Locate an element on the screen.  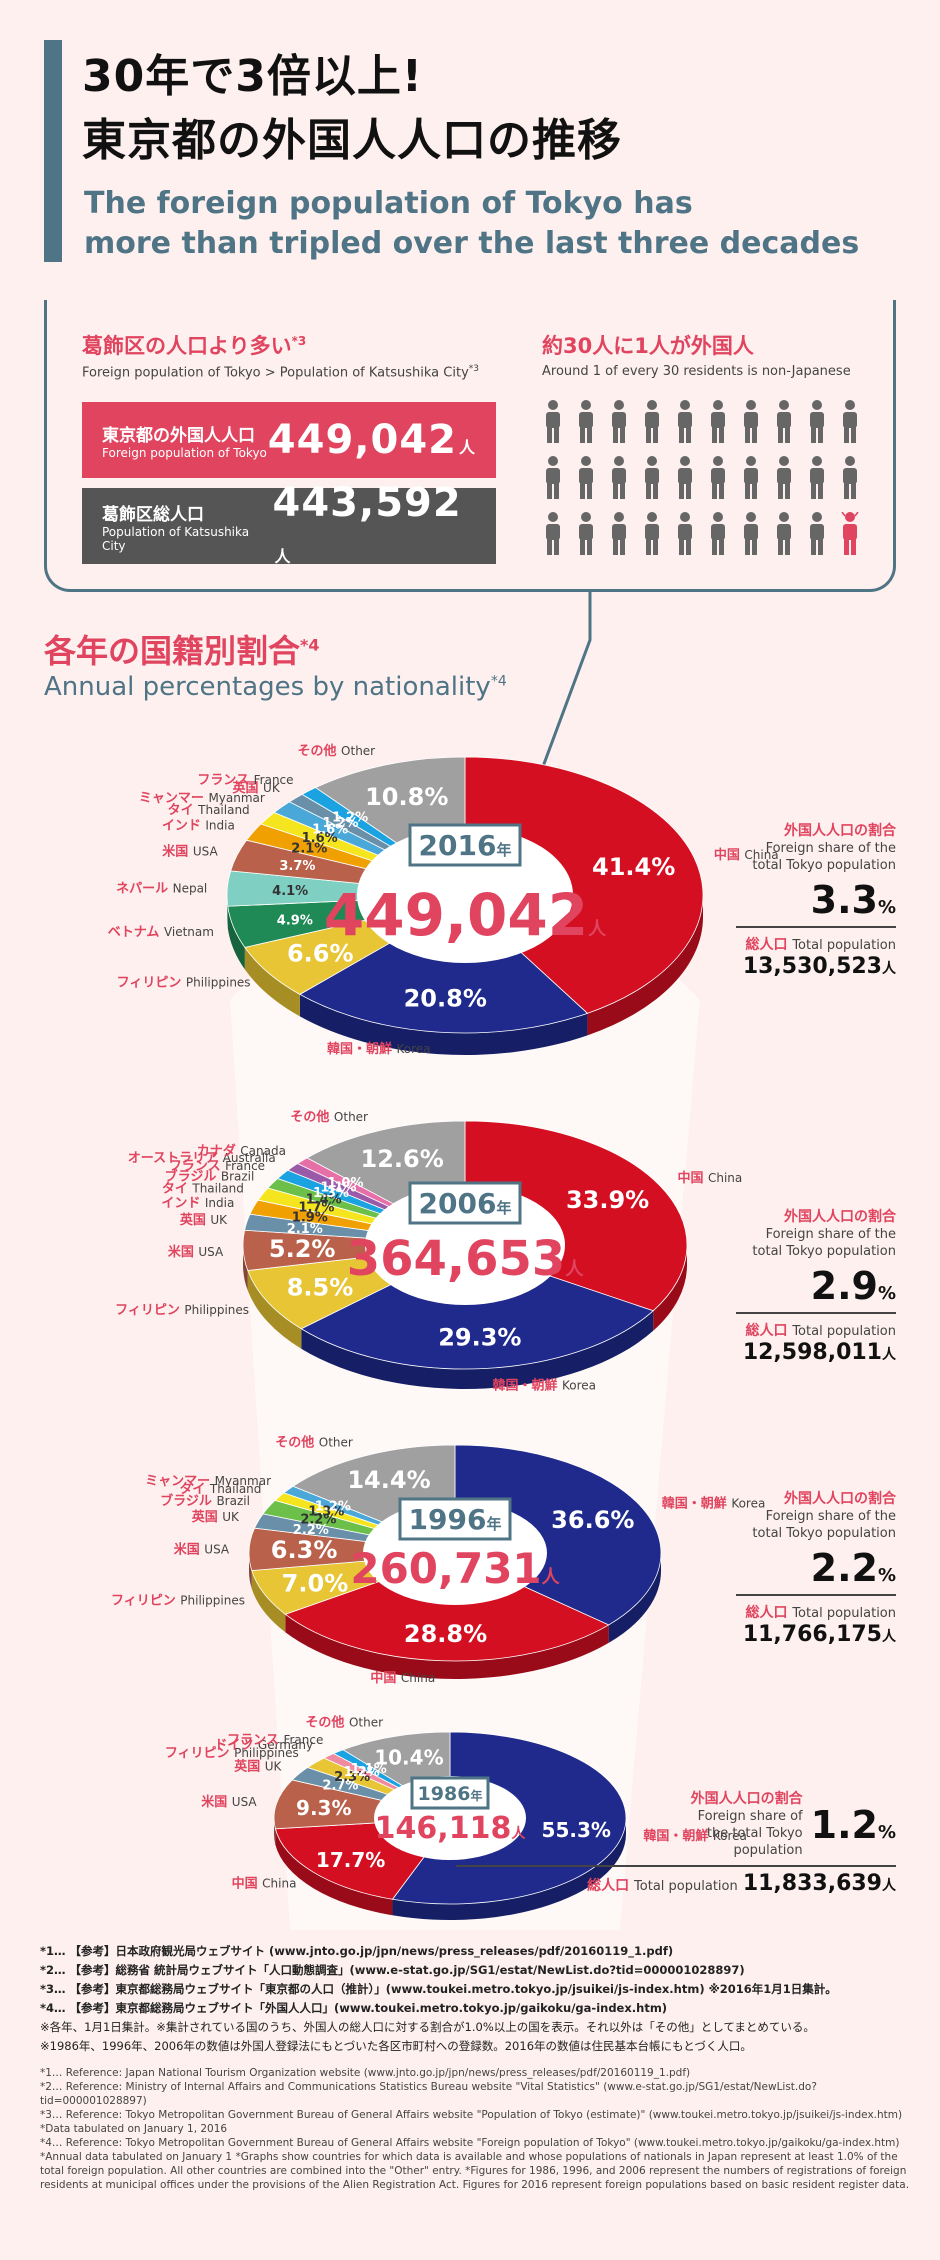
slice-value-china: 28.8% is located at coordinates (445, 1634).